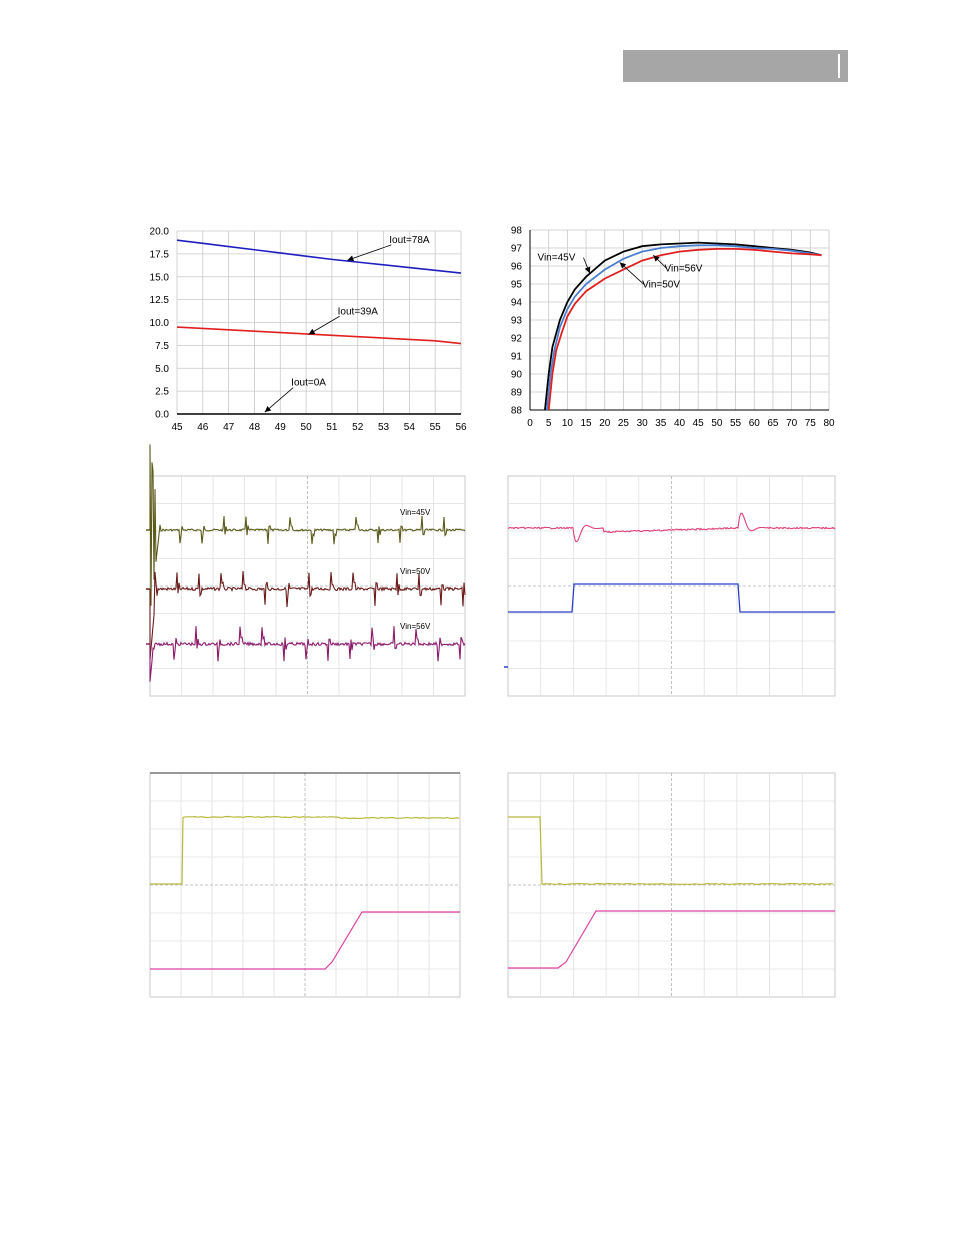  What do you see at coordinates (517, 303) in the screenshot?
I see `y-tick-label-6: 94` at bounding box center [517, 303].